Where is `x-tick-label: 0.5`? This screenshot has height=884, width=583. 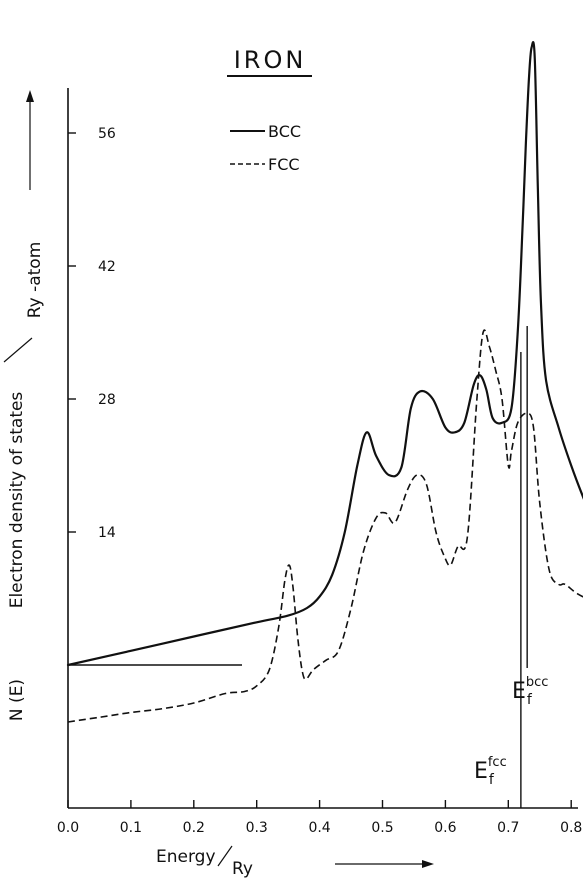
x-tick-label: 0.5 is located at coordinates (382, 828).